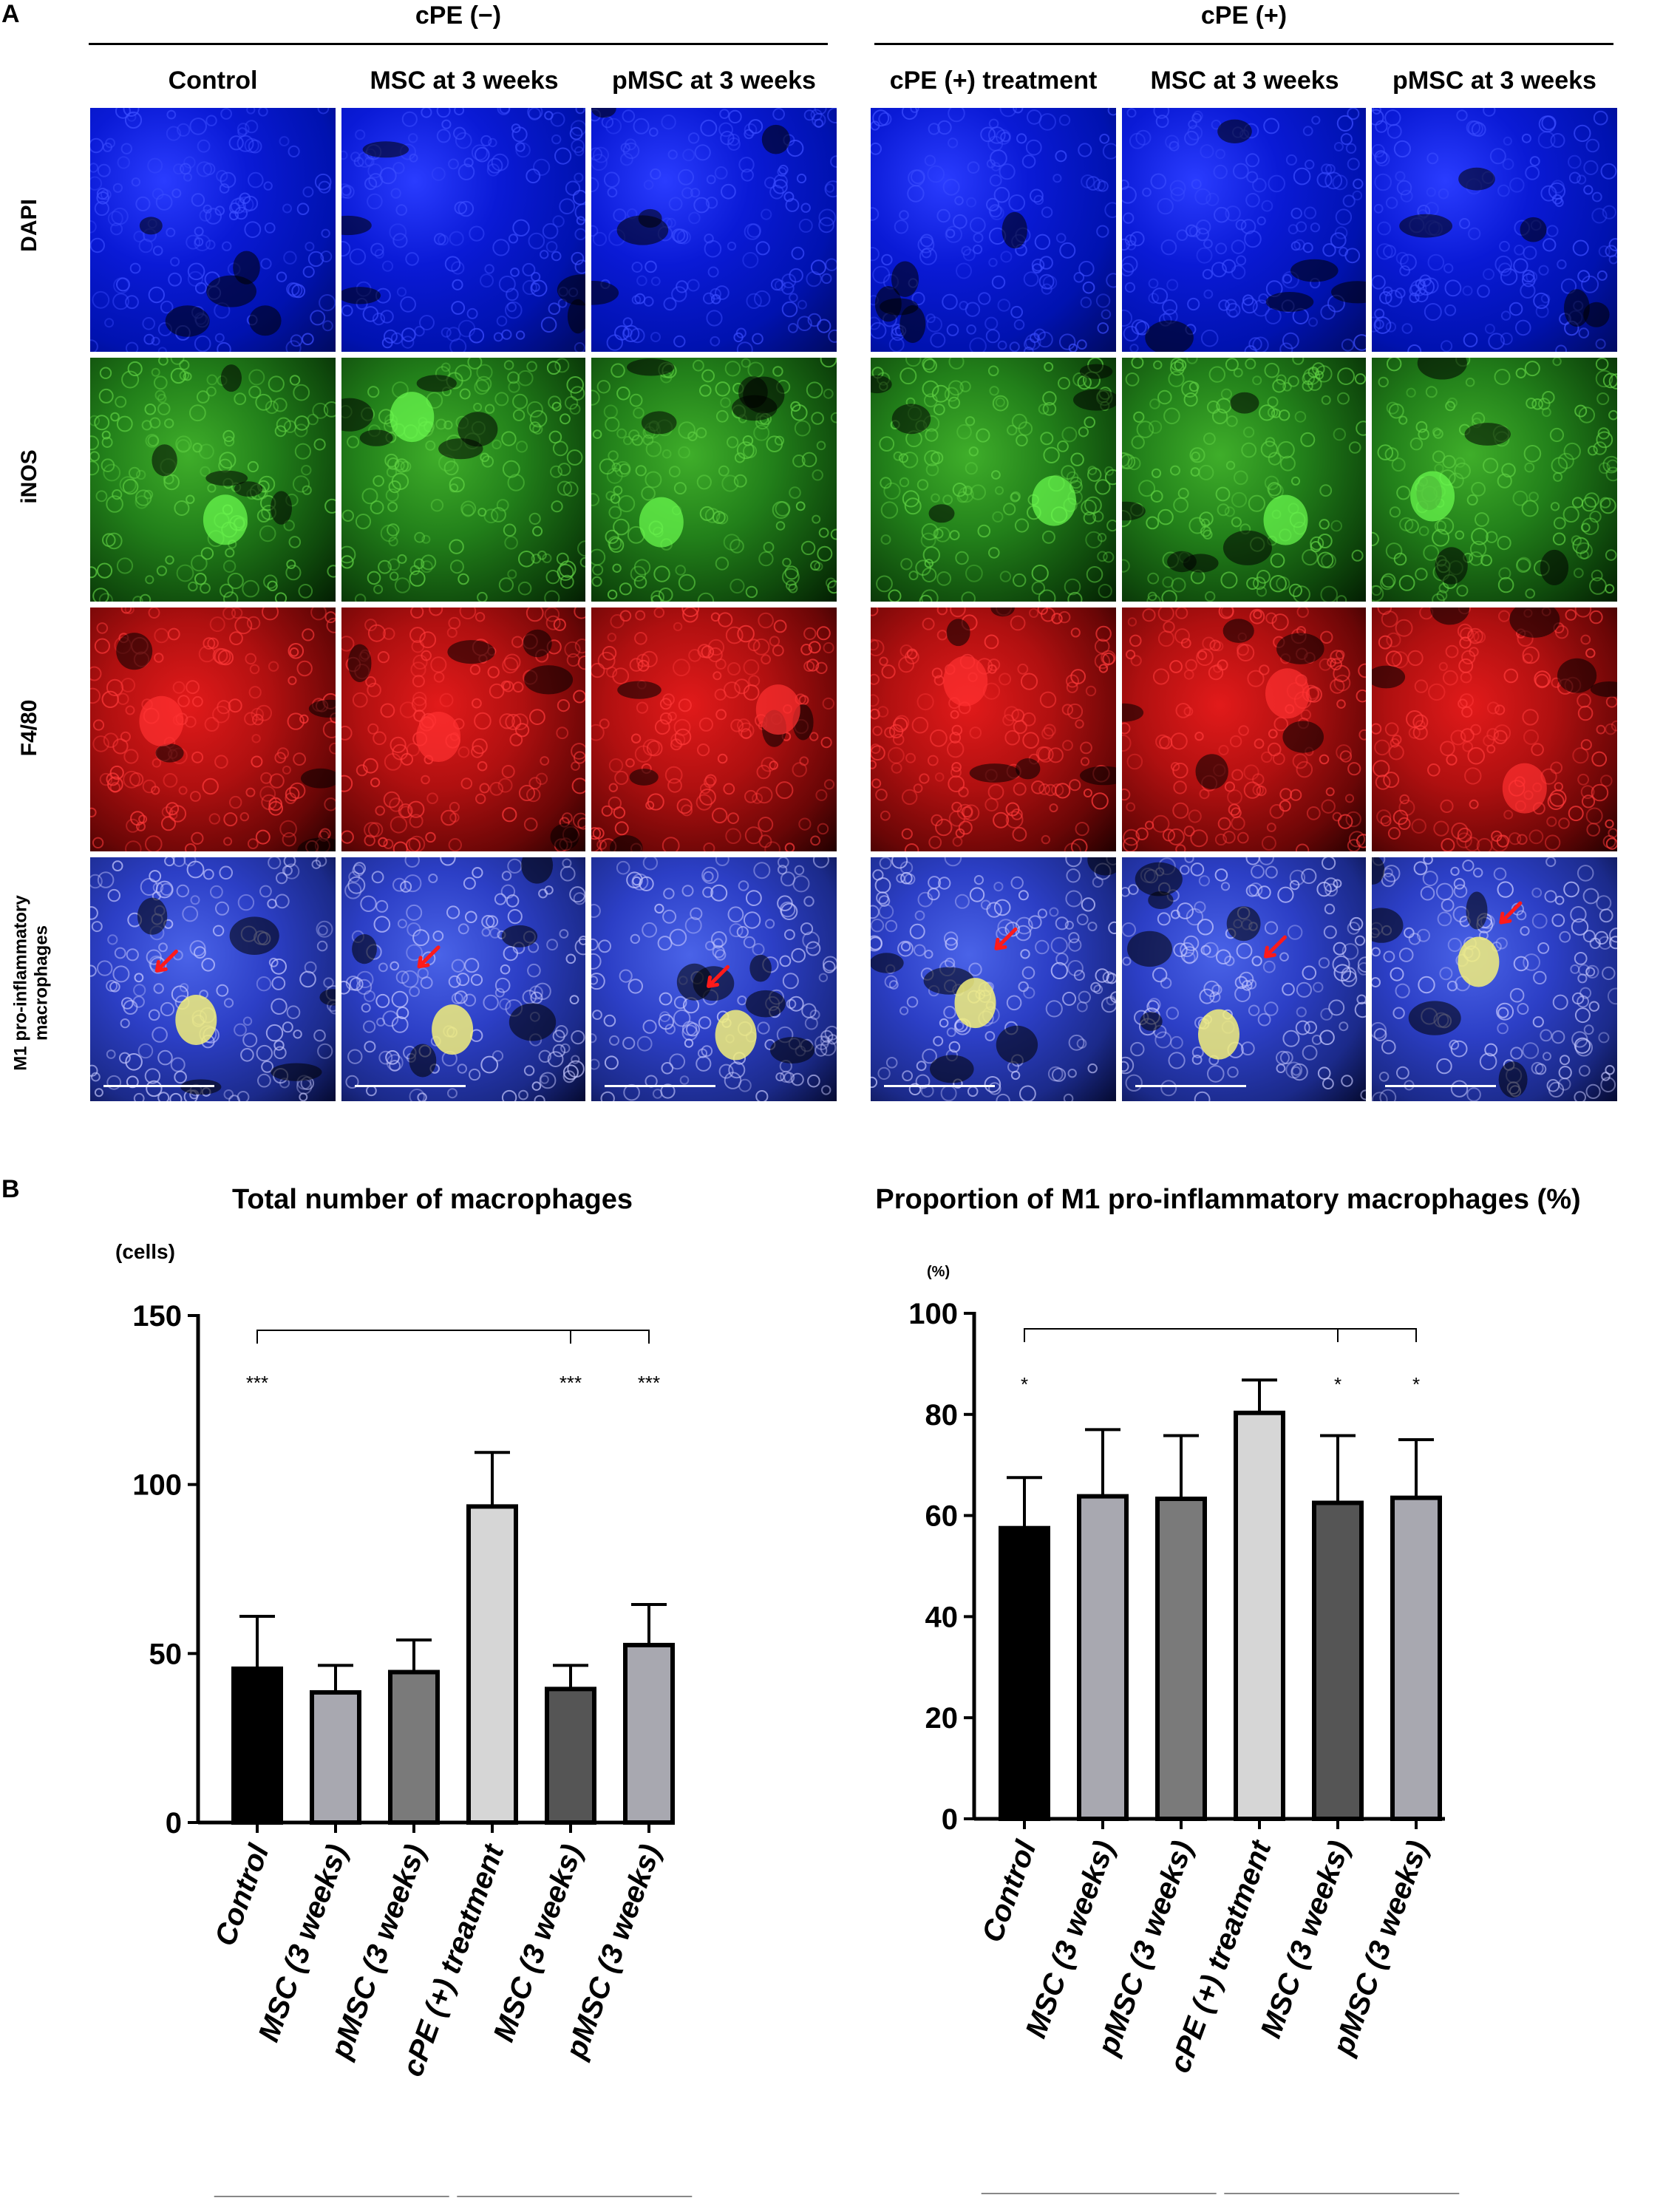 The image size is (1680, 2212). What do you see at coordinates (1244, 15) in the screenshot?
I see `group-header-cpe-plus: cPE (+)` at bounding box center [1244, 15].